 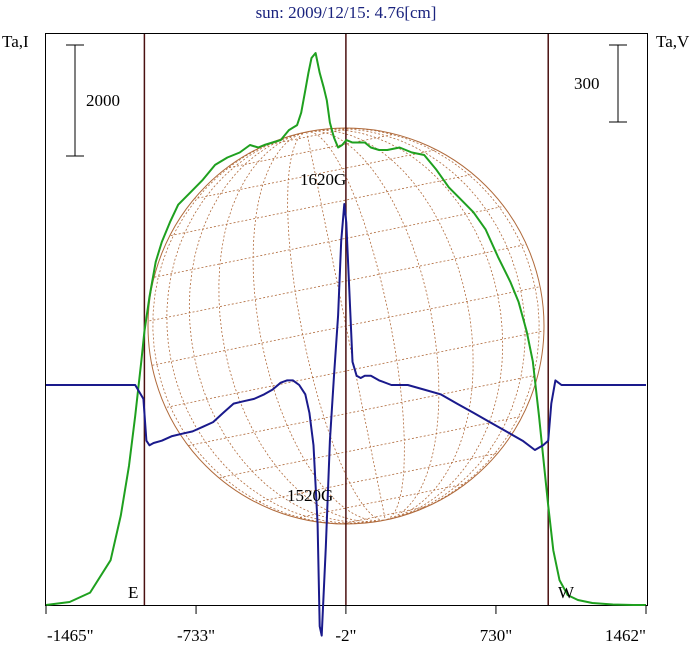 I want to click on scale-bar-left-label: 2000, so click(x=103, y=100).